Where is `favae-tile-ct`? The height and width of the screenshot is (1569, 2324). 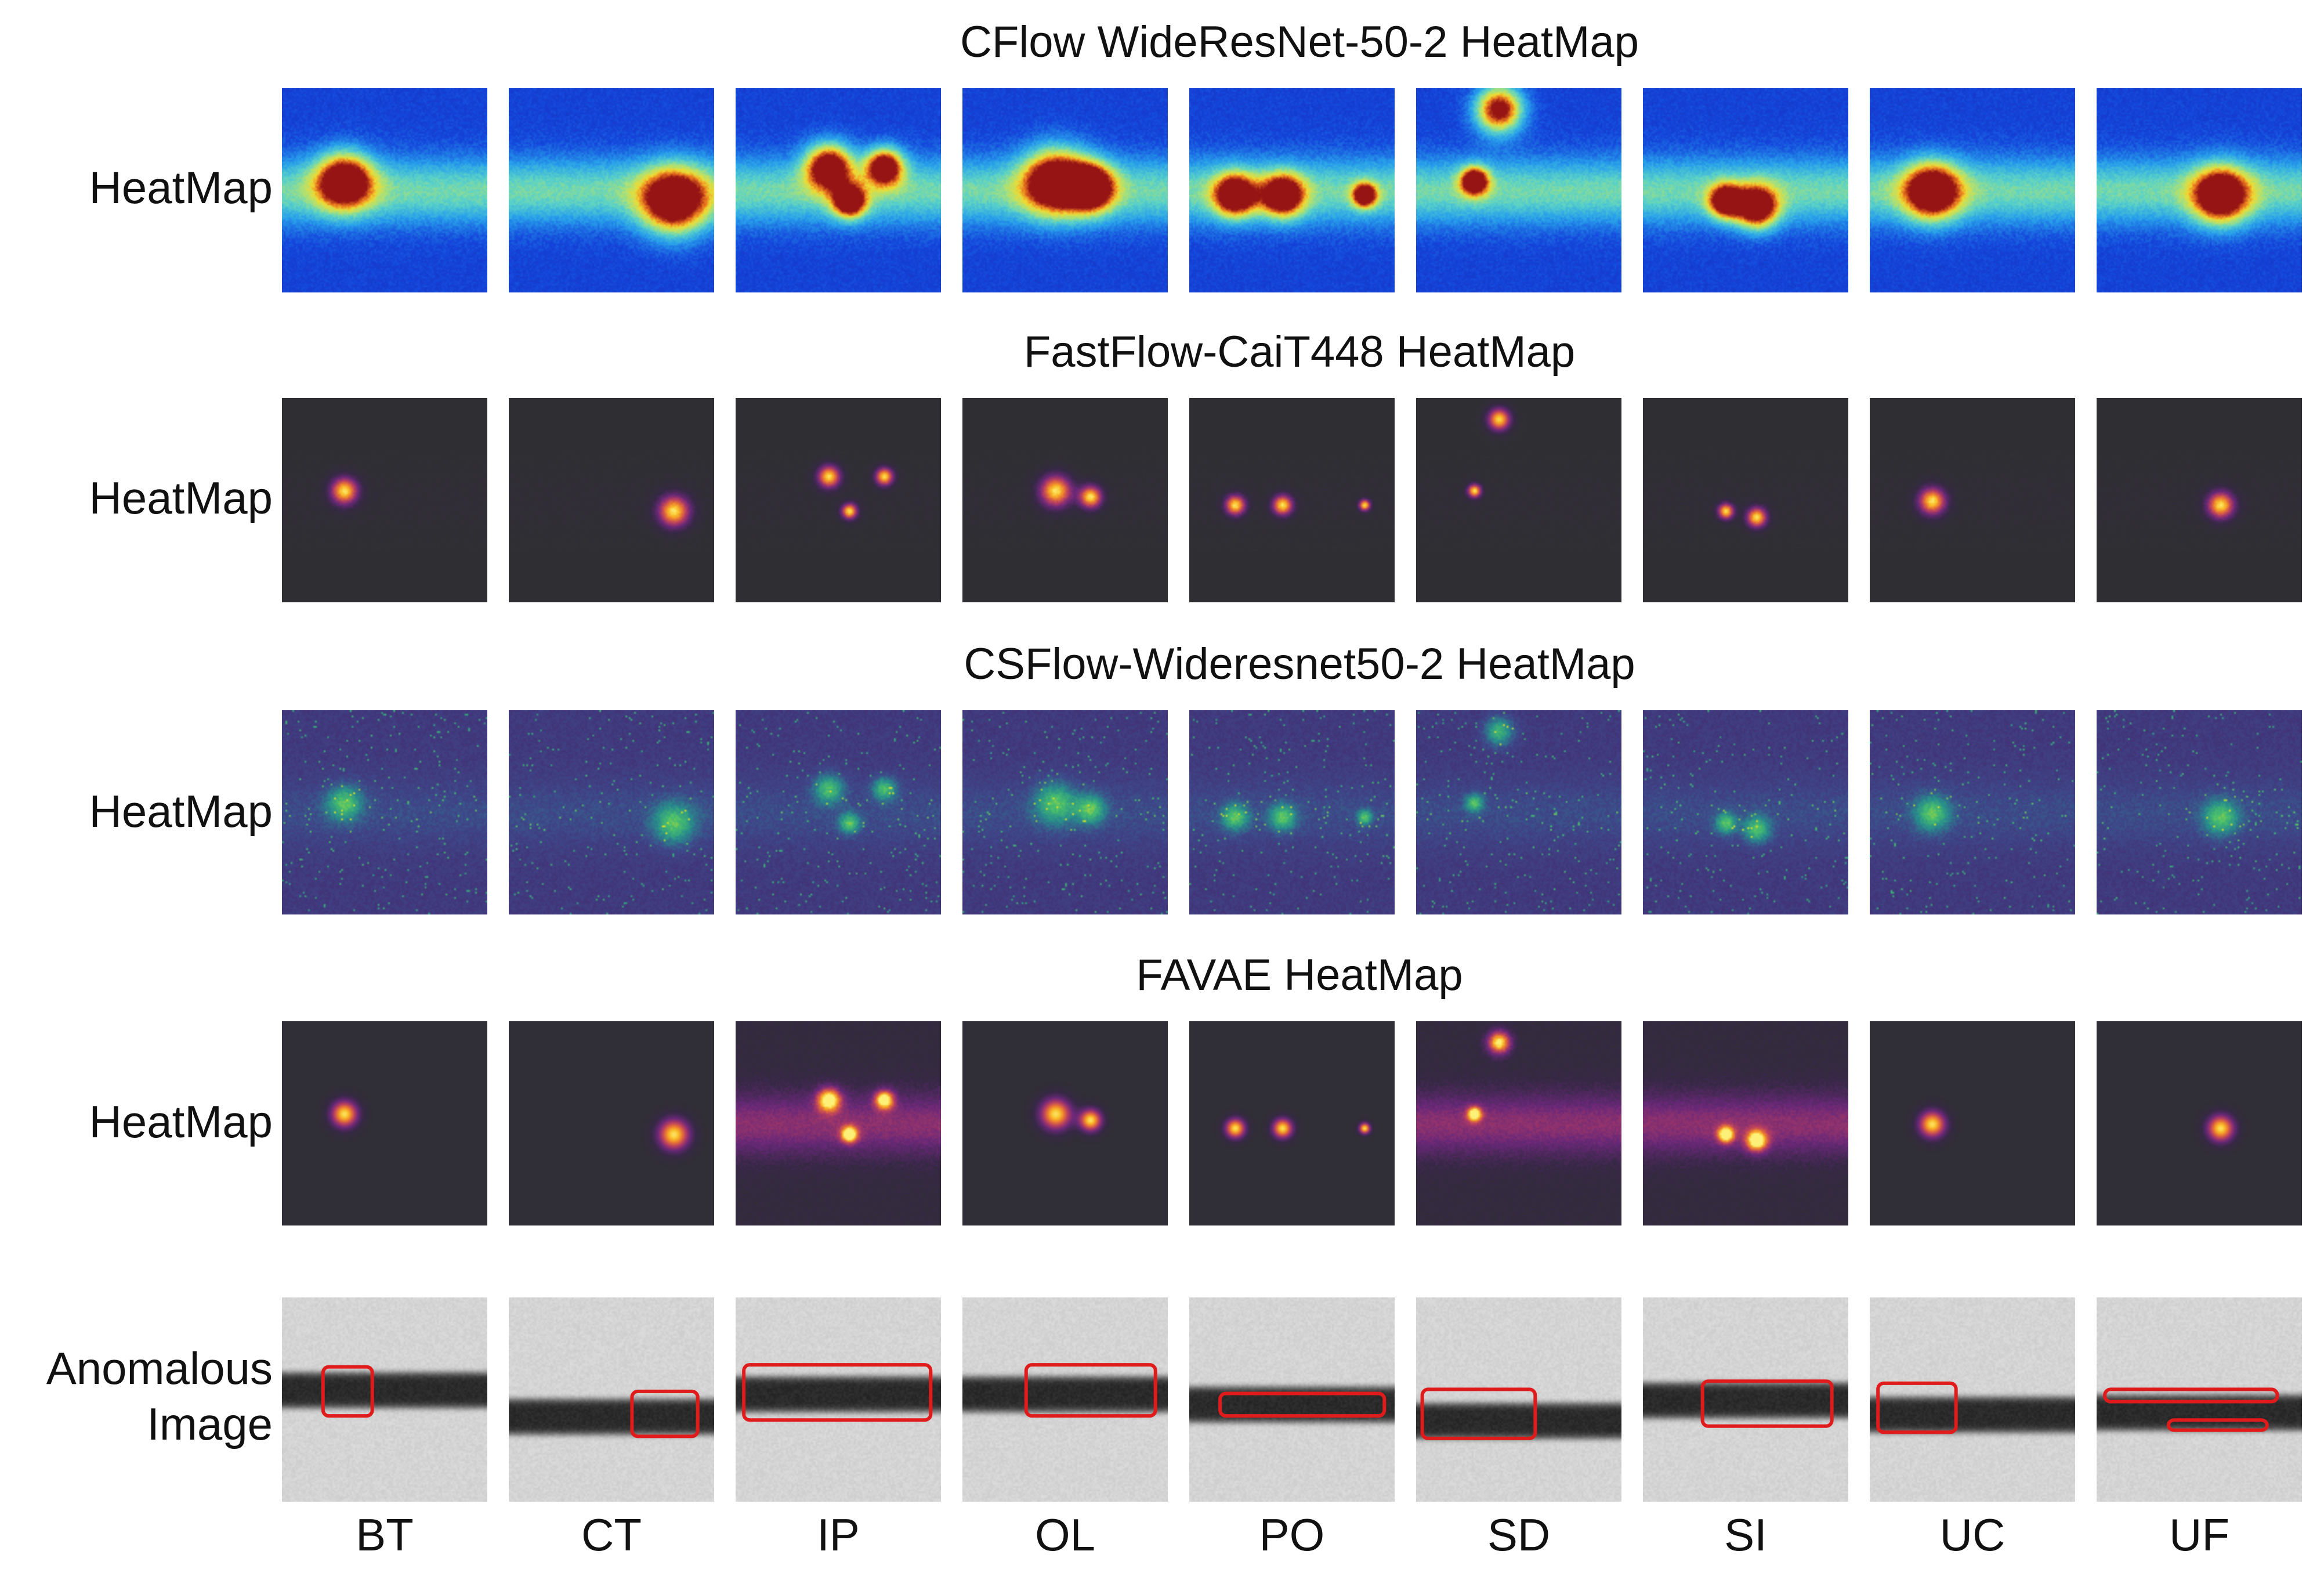
favae-tile-ct is located at coordinates (611, 1123).